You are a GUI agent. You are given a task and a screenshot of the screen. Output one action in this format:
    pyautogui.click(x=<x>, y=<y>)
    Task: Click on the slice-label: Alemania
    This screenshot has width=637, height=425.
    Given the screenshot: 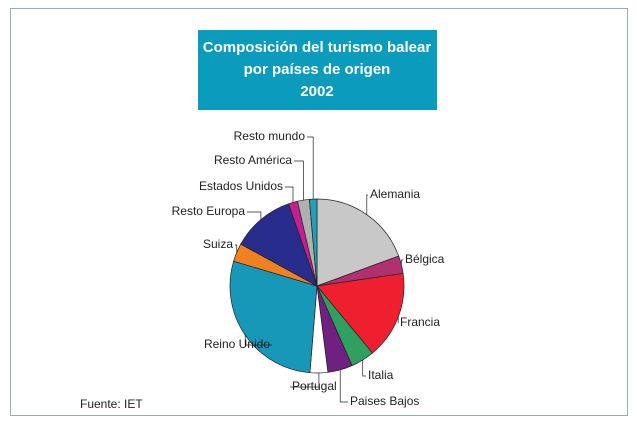 What is the action you would take?
    pyautogui.click(x=395, y=194)
    